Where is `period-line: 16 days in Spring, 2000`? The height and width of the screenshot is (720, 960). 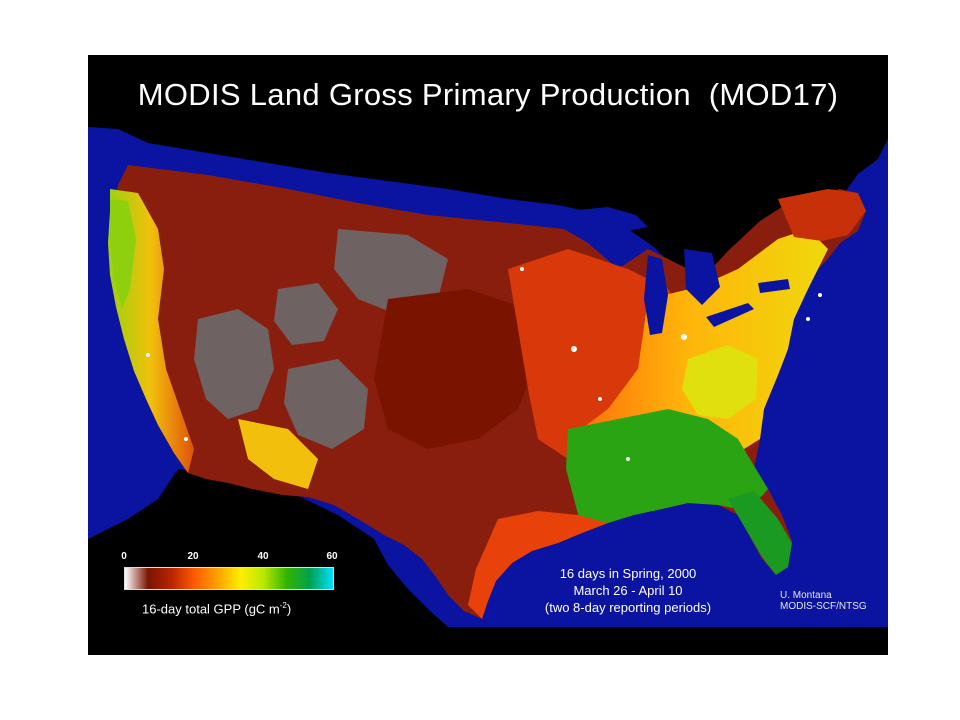
period-line: 16 days in Spring, 2000 is located at coordinates (628, 573).